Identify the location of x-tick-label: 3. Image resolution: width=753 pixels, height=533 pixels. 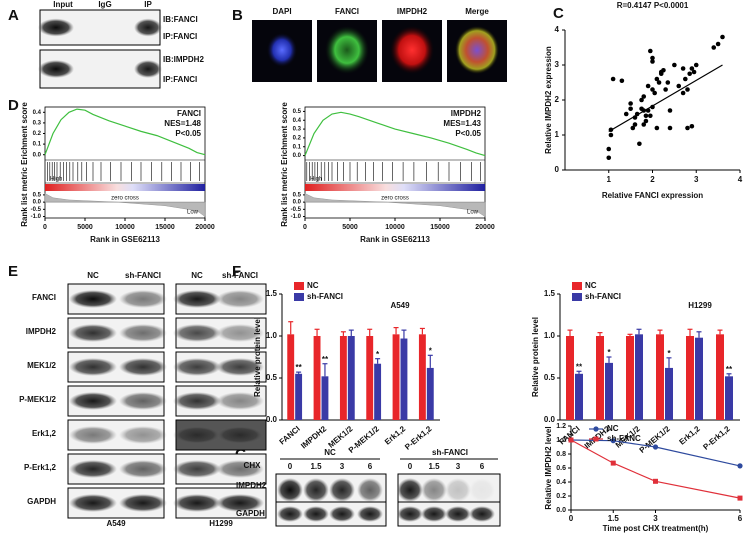
(696, 179).